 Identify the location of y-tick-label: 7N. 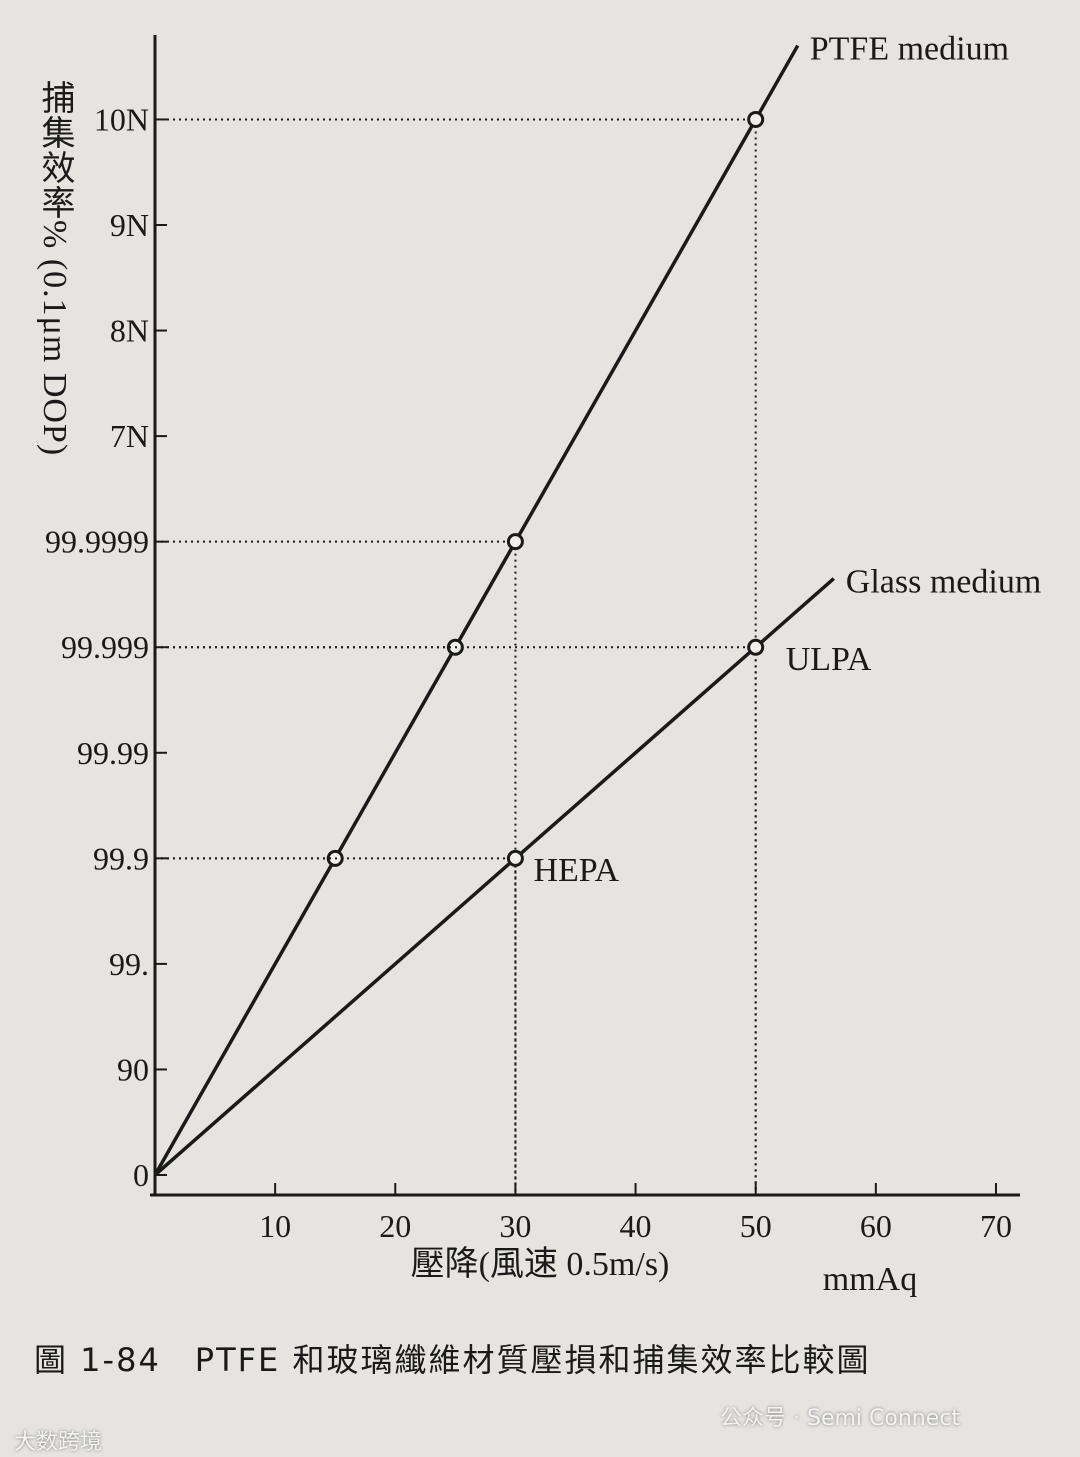
(129, 436).